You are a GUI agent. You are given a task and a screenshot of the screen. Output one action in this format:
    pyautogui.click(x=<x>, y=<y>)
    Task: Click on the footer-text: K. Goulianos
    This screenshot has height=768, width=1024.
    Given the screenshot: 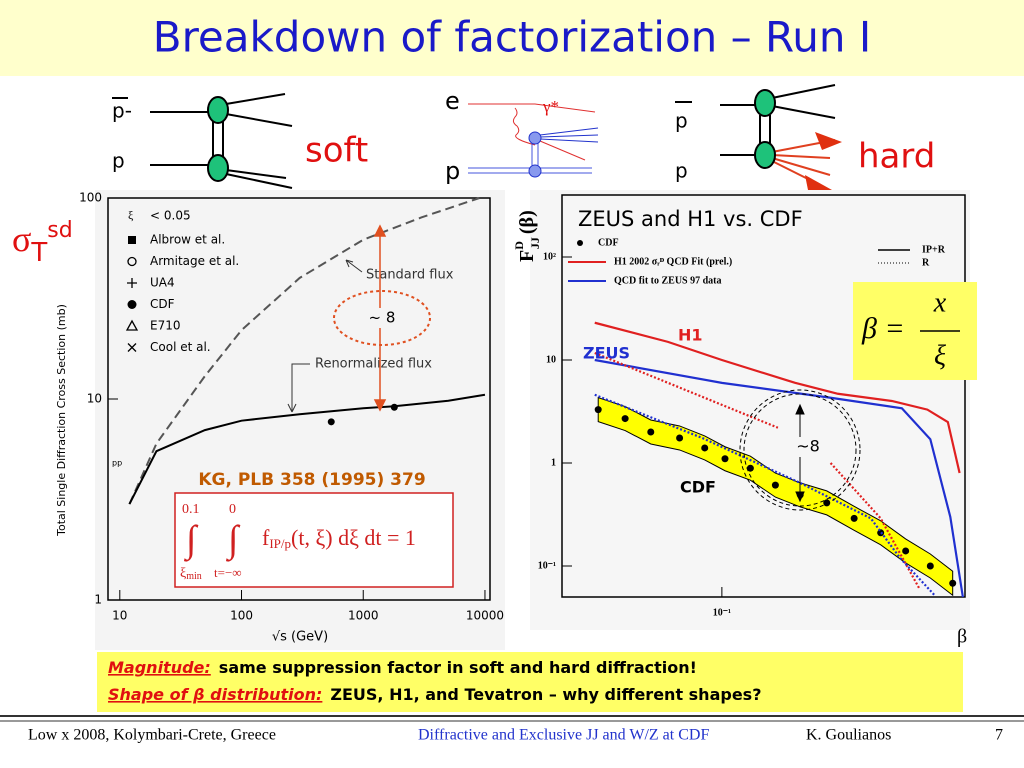 What is the action you would take?
    pyautogui.click(x=848, y=735)
    